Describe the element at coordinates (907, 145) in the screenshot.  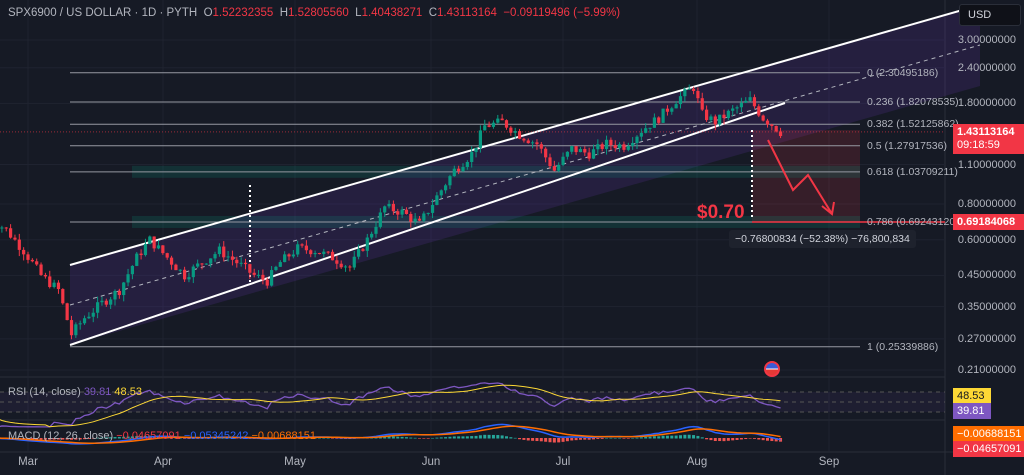
I see `fib-level-label: 0.5 (1.27917536)` at that location.